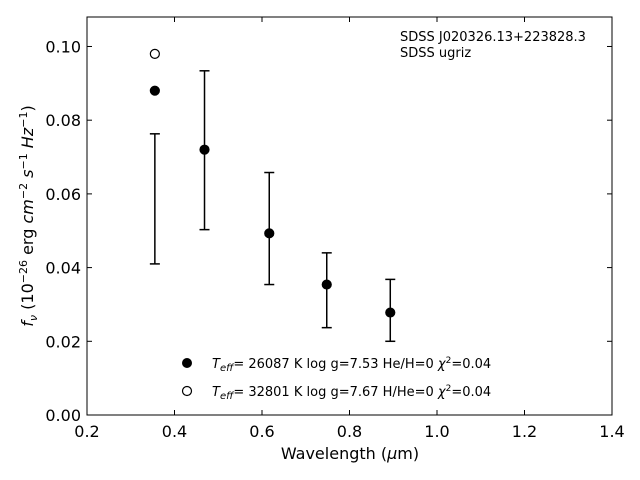 This screenshot has width=640, height=480. What do you see at coordinates (63, 268) in the screenshot?
I see `y-tick-label: 0.04` at bounding box center [63, 268].